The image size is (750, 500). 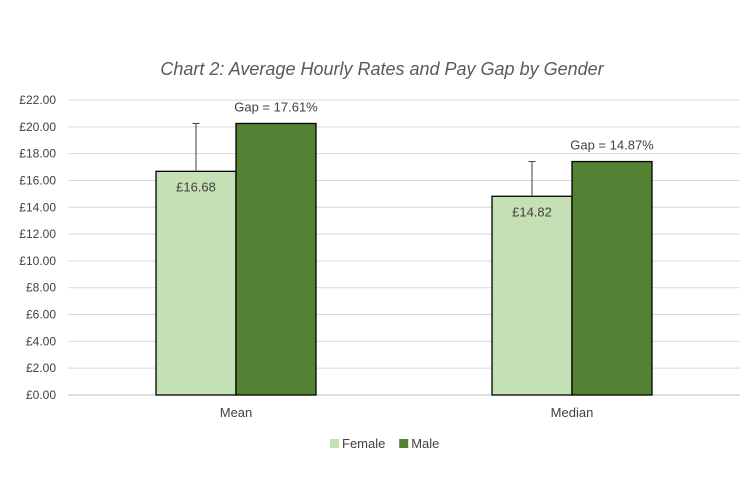 What do you see at coordinates (37, 234) in the screenshot?
I see `y-tick-label: £12.00` at bounding box center [37, 234].